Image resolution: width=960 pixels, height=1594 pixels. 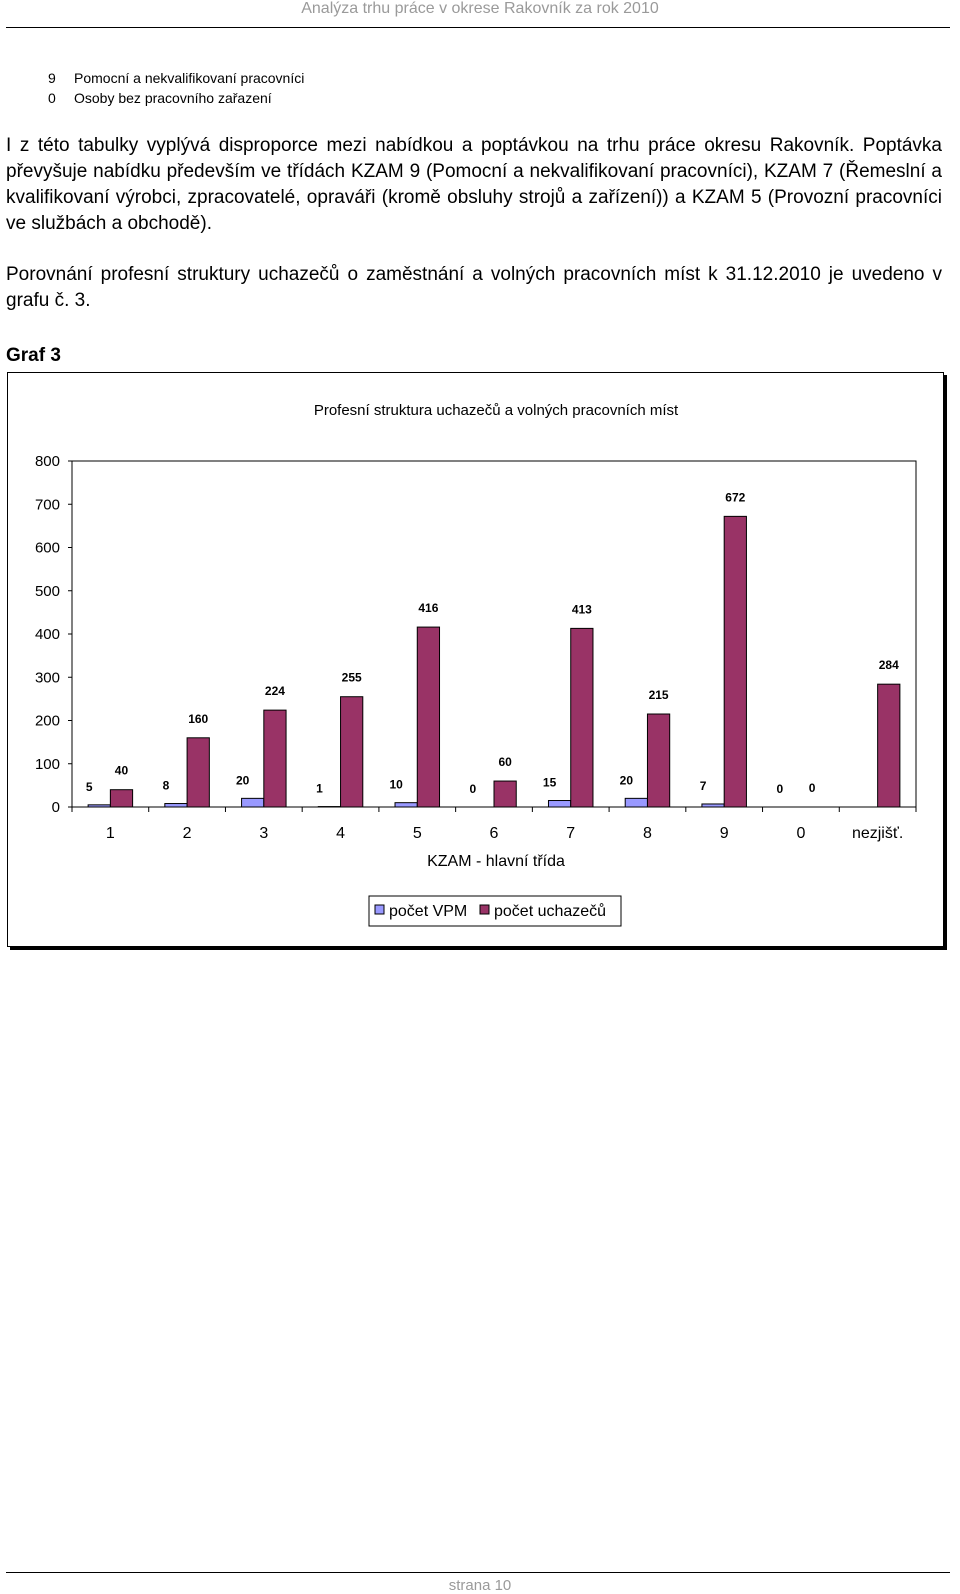 I want to click on x-tick-label: 3, so click(x=263, y=833).